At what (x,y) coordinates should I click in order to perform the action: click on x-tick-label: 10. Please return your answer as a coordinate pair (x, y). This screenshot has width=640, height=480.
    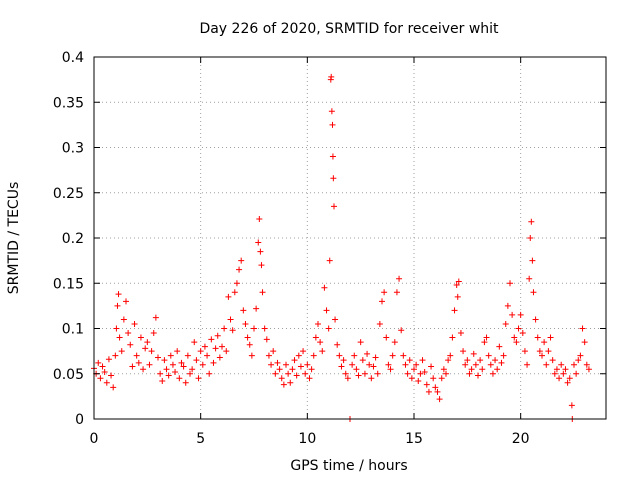
    Looking at the image, I should click on (307, 439).